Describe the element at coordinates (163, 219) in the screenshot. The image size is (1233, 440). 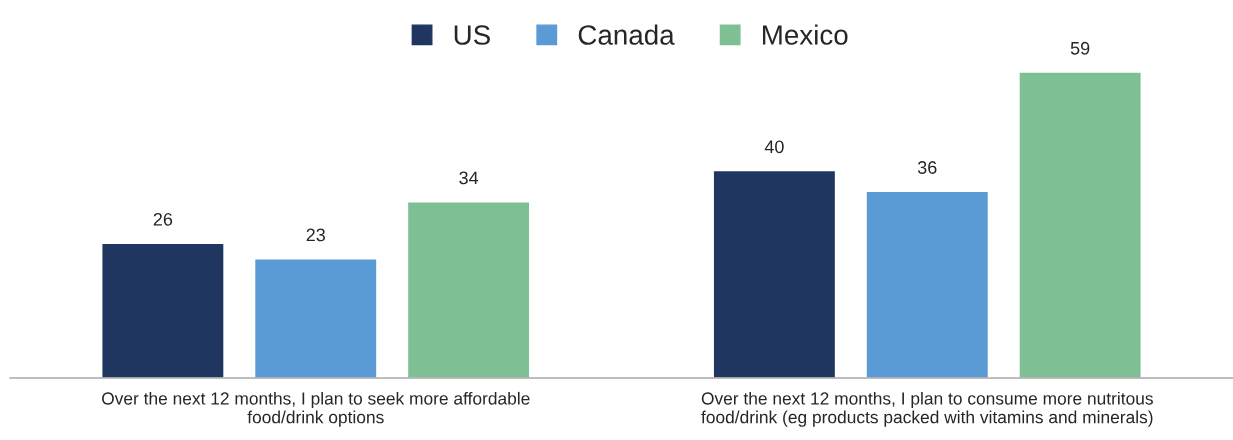
I see `data-label: 26` at that location.